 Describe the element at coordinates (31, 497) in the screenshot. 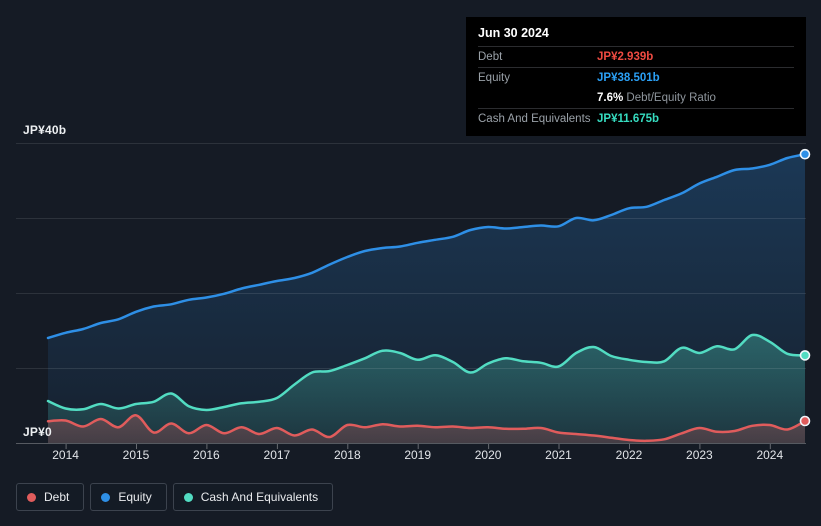

I see `debt-legend-dot-icon` at that location.